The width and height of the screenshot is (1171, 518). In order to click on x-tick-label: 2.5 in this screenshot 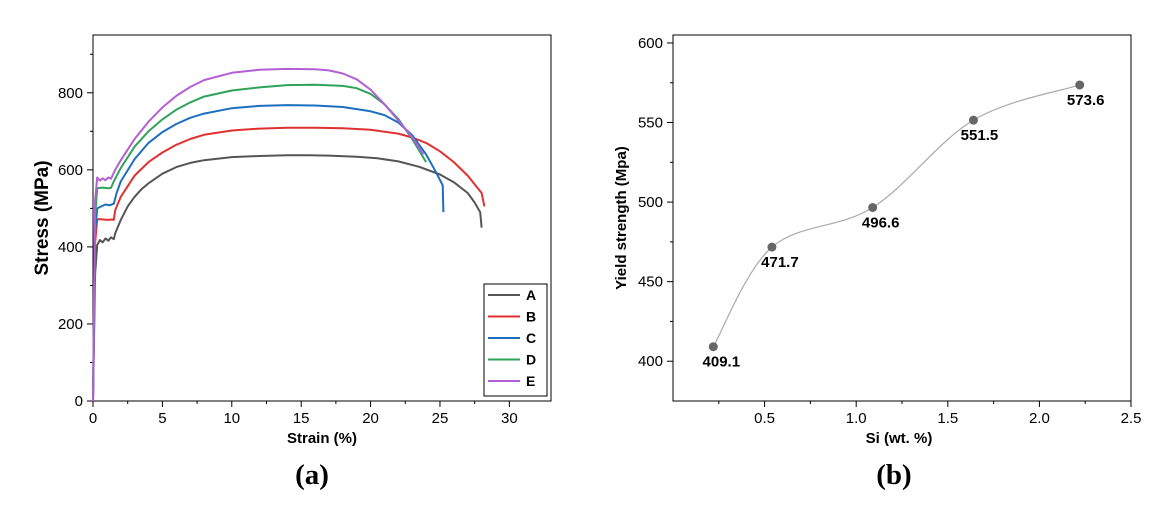, I will do `click(1131, 418)`.